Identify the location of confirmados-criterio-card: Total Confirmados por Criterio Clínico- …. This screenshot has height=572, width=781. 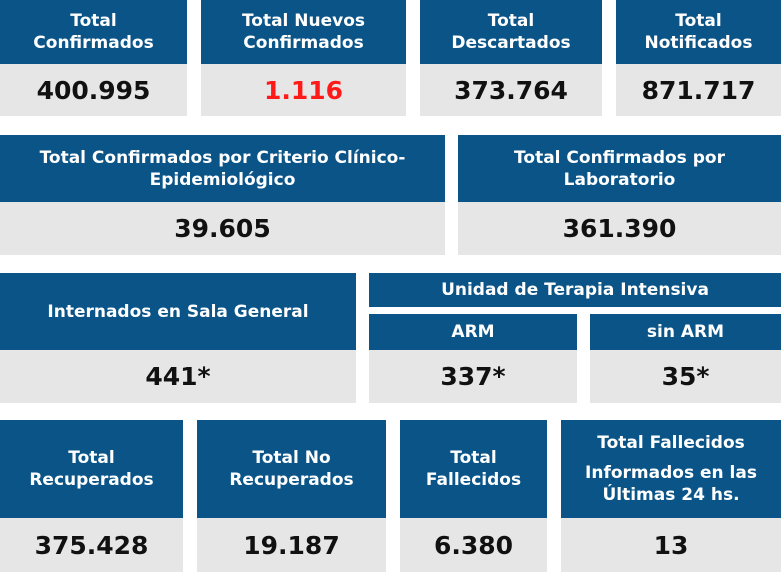
(222, 195).